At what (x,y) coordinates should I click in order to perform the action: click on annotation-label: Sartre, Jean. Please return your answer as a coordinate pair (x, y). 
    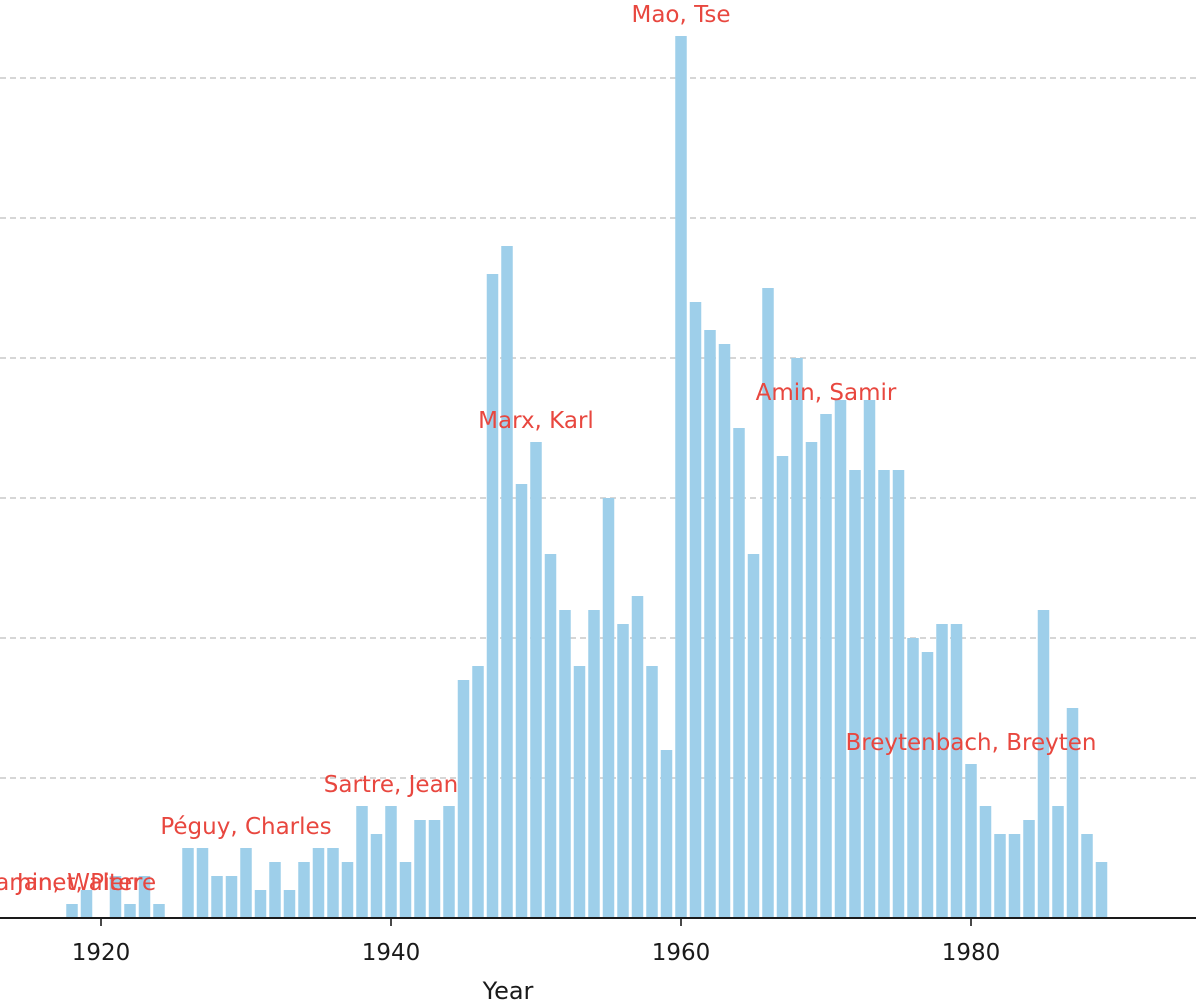
    Looking at the image, I should click on (391, 785).